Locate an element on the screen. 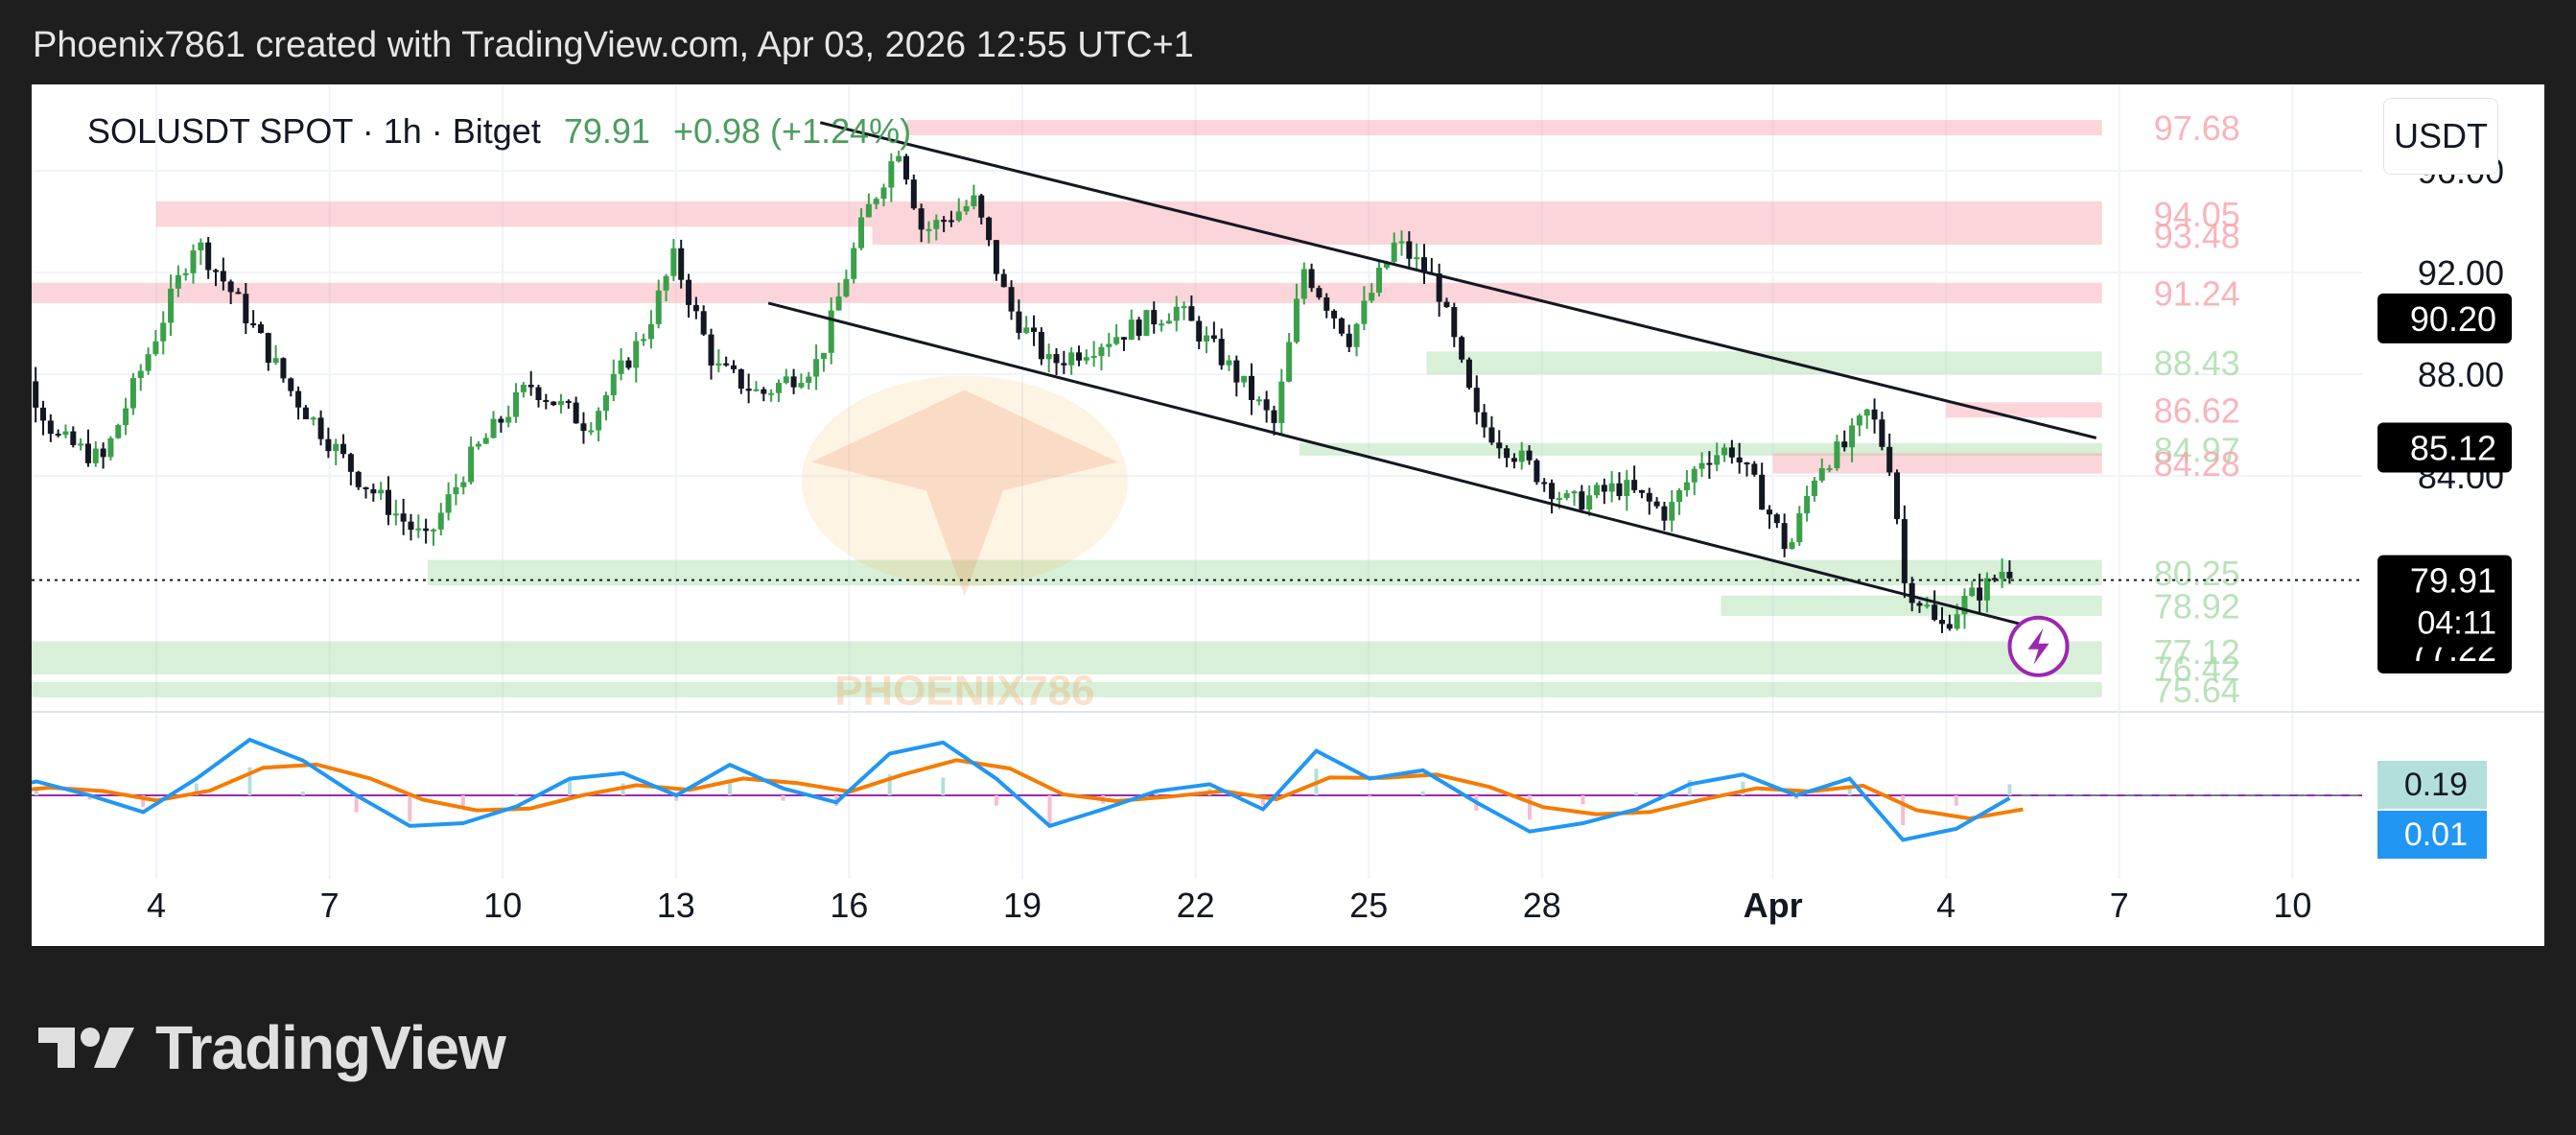  lightning-icon is located at coordinates (2038, 646).